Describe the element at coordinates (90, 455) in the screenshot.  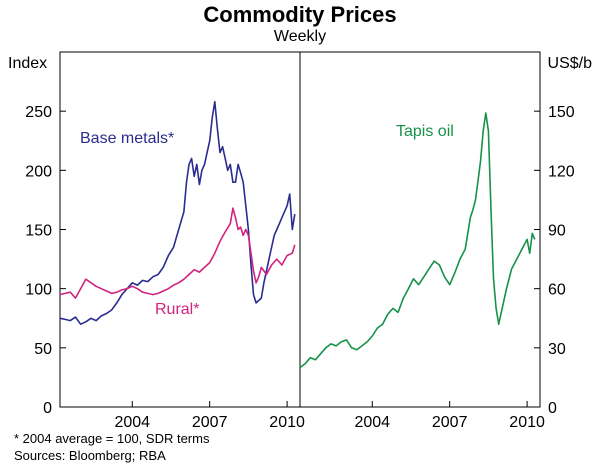
I see `footnote-sources: Sources: Bloomberg; RBA` at that location.